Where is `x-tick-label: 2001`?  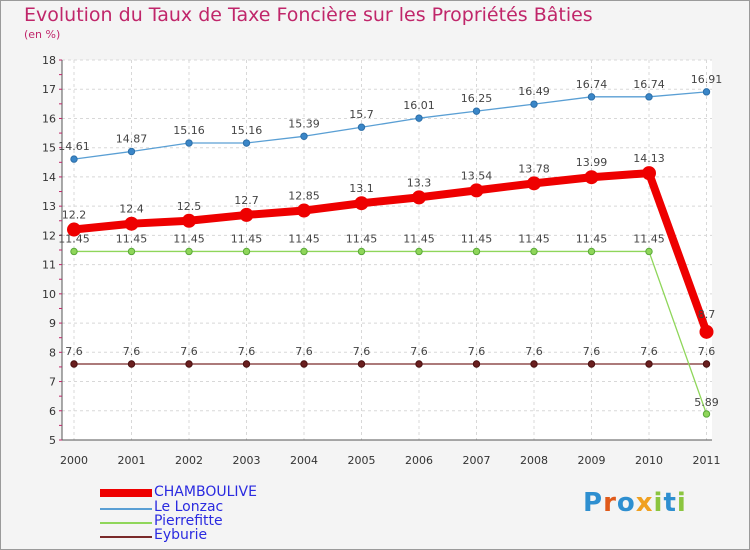
x-tick-label: 2001 is located at coordinates (132, 460).